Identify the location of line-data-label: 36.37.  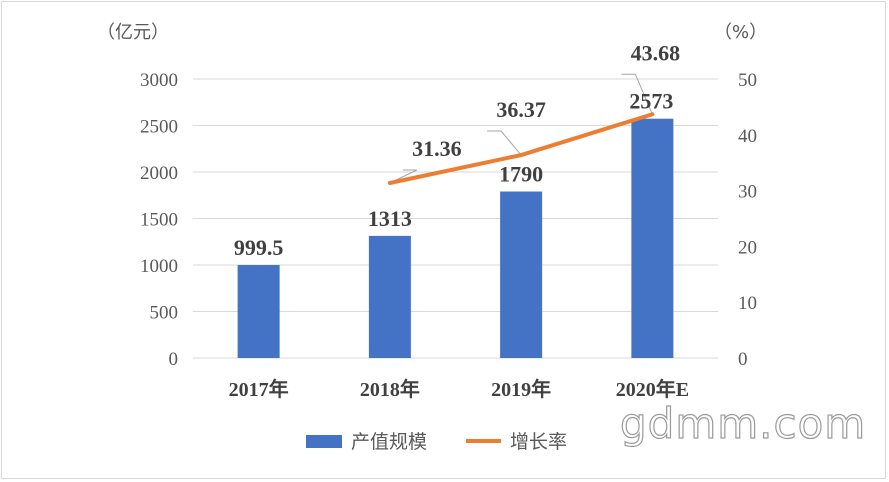
(521, 109).